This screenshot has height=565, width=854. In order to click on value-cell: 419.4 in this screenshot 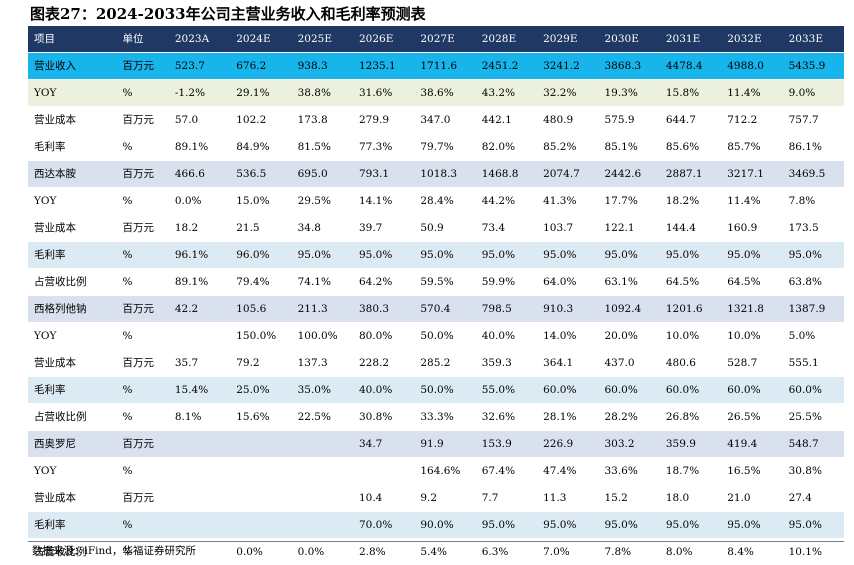, I will do `click(751, 444)`.